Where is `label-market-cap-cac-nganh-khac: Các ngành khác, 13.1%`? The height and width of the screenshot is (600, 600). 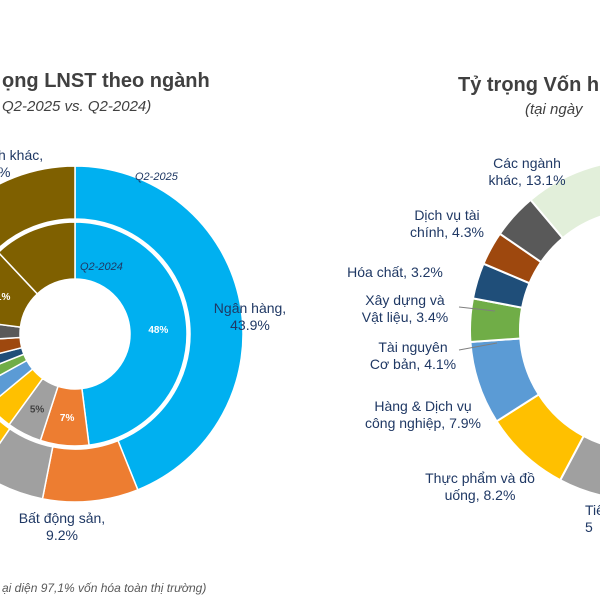
label-market-cap-cac-nganh-khac: Các ngành khác, 13.1% is located at coordinates (526, 171).